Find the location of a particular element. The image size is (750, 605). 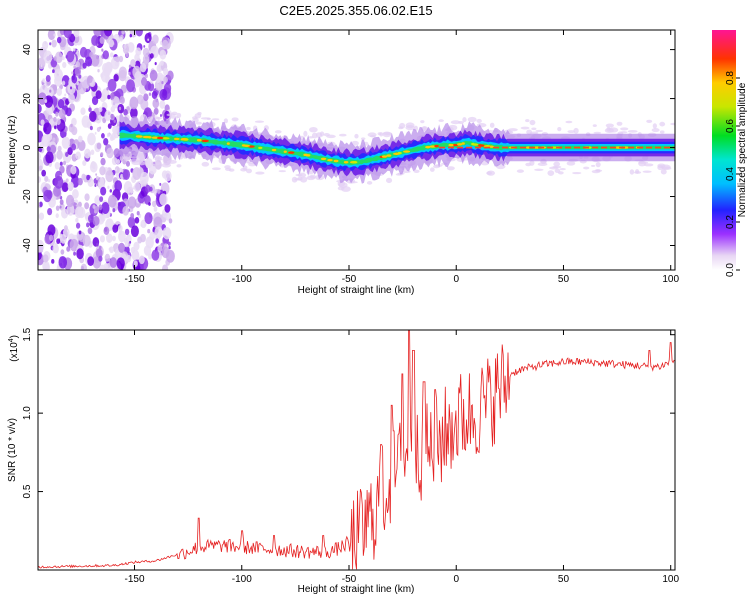

x-tick-label: -150 is located at coordinates (135, 279).